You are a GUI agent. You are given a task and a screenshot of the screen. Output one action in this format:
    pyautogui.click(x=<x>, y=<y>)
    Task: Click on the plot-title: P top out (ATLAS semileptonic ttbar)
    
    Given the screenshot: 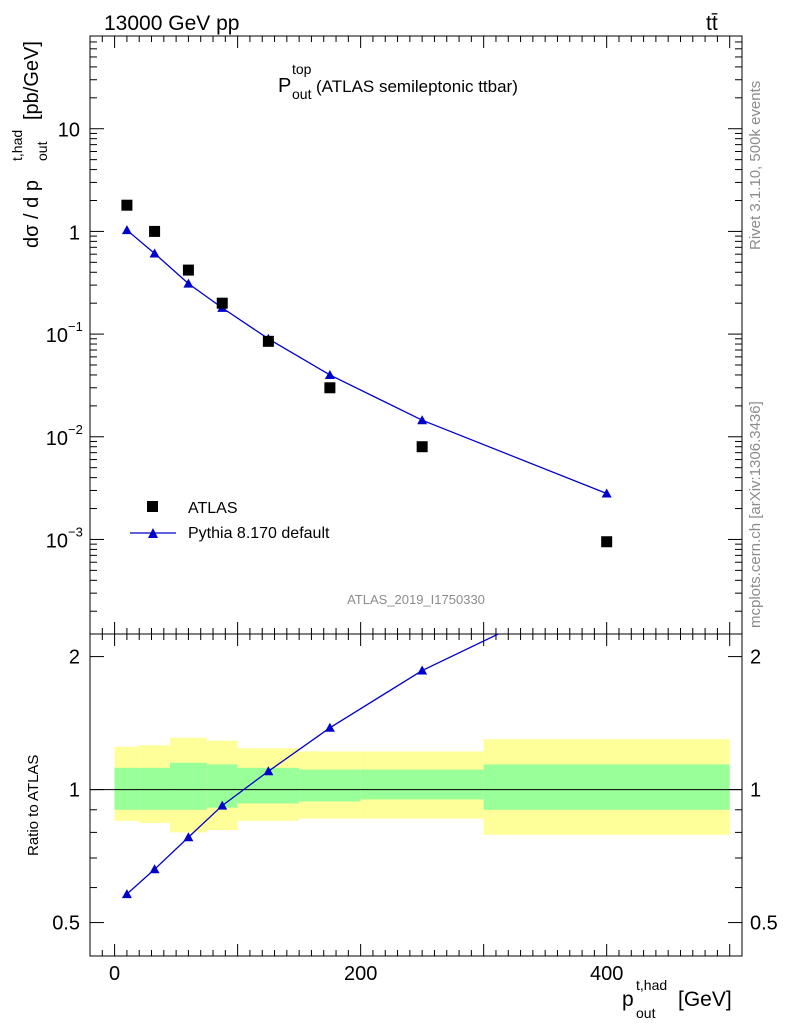 What is the action you would take?
    pyautogui.click(x=398, y=81)
    